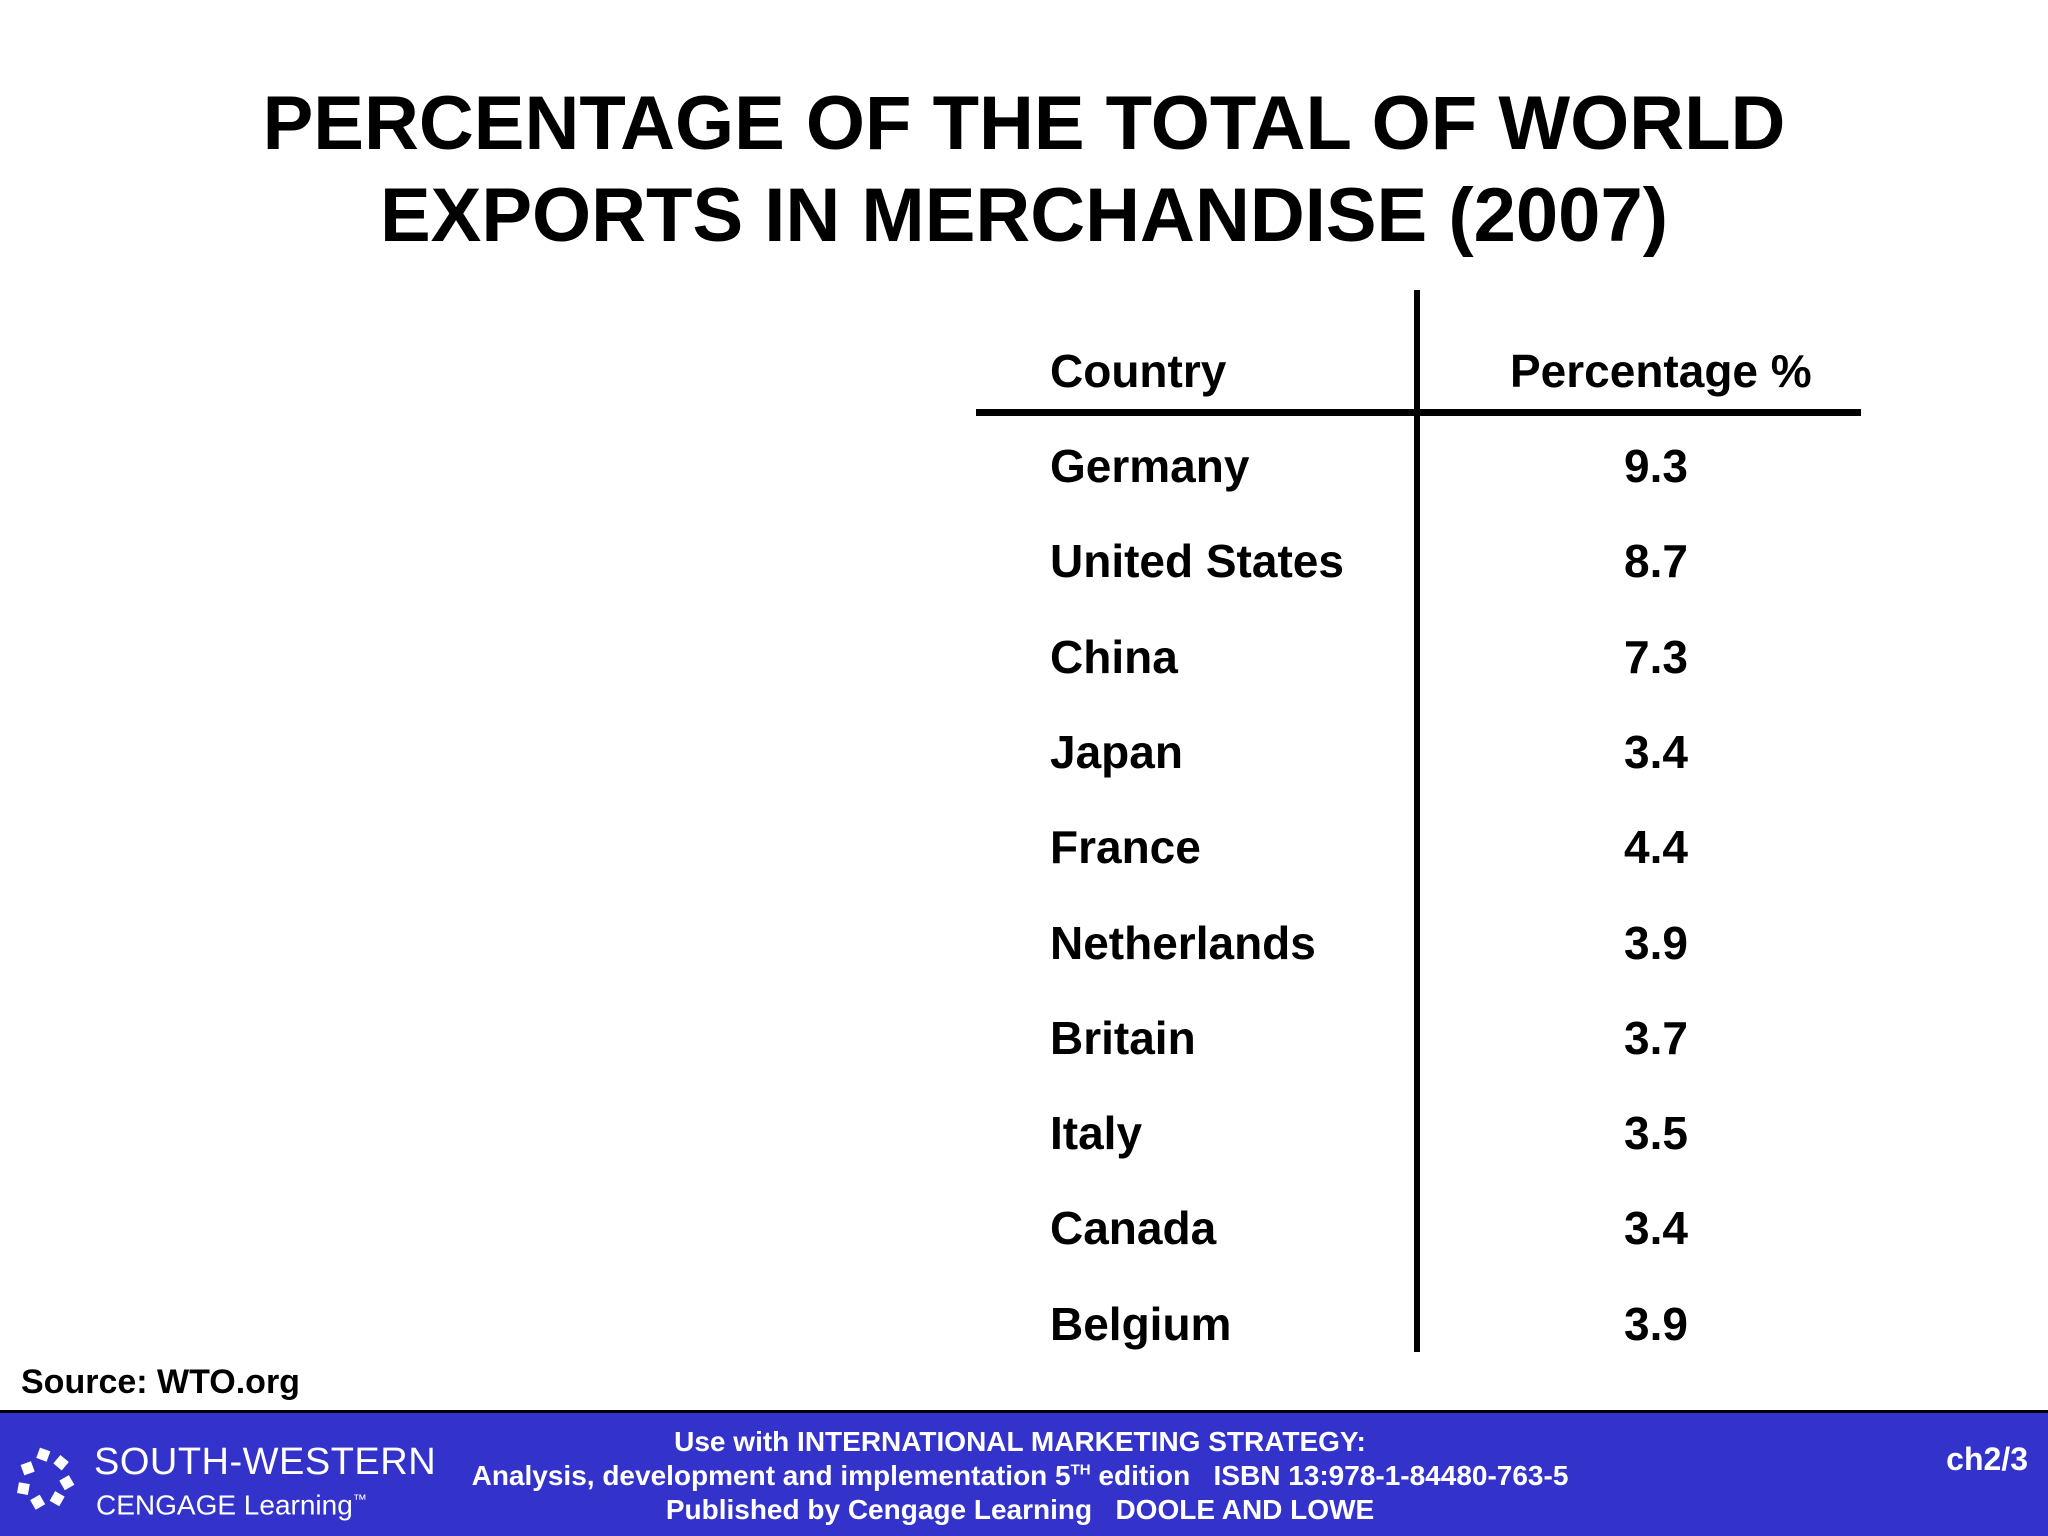 Image resolution: width=2048 pixels, height=1536 pixels. Describe the element at coordinates (1418, 412) in the screenshot. I see `table-header-rule` at that location.